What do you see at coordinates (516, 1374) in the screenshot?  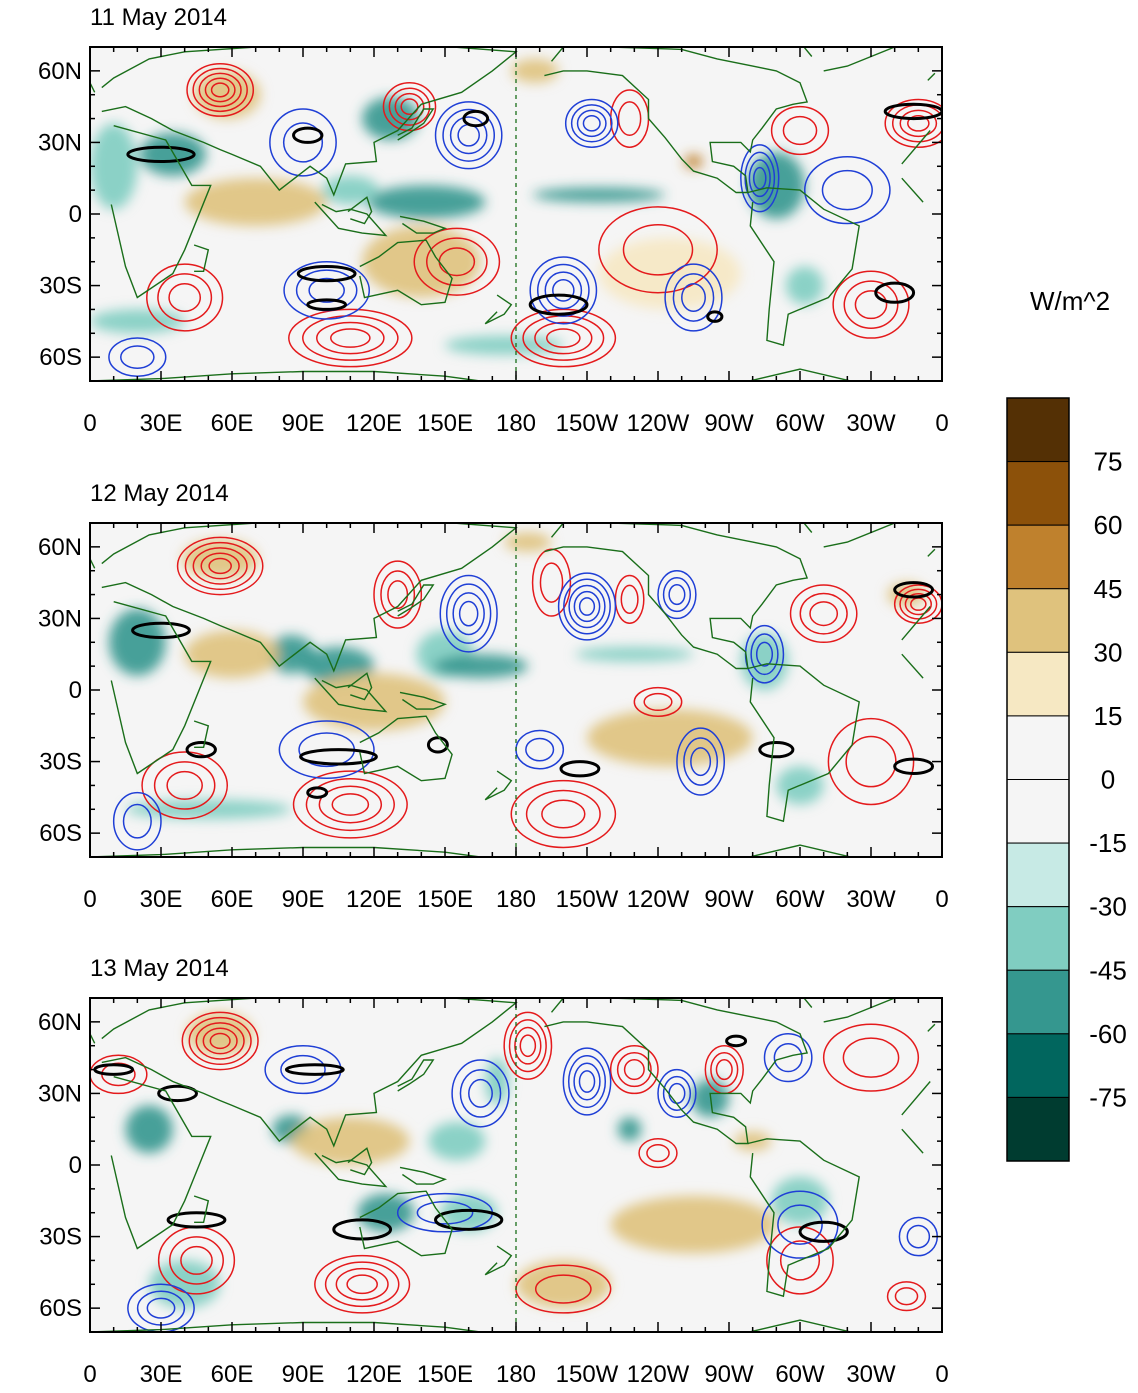 I see `x-tick-label: 180` at bounding box center [516, 1374].